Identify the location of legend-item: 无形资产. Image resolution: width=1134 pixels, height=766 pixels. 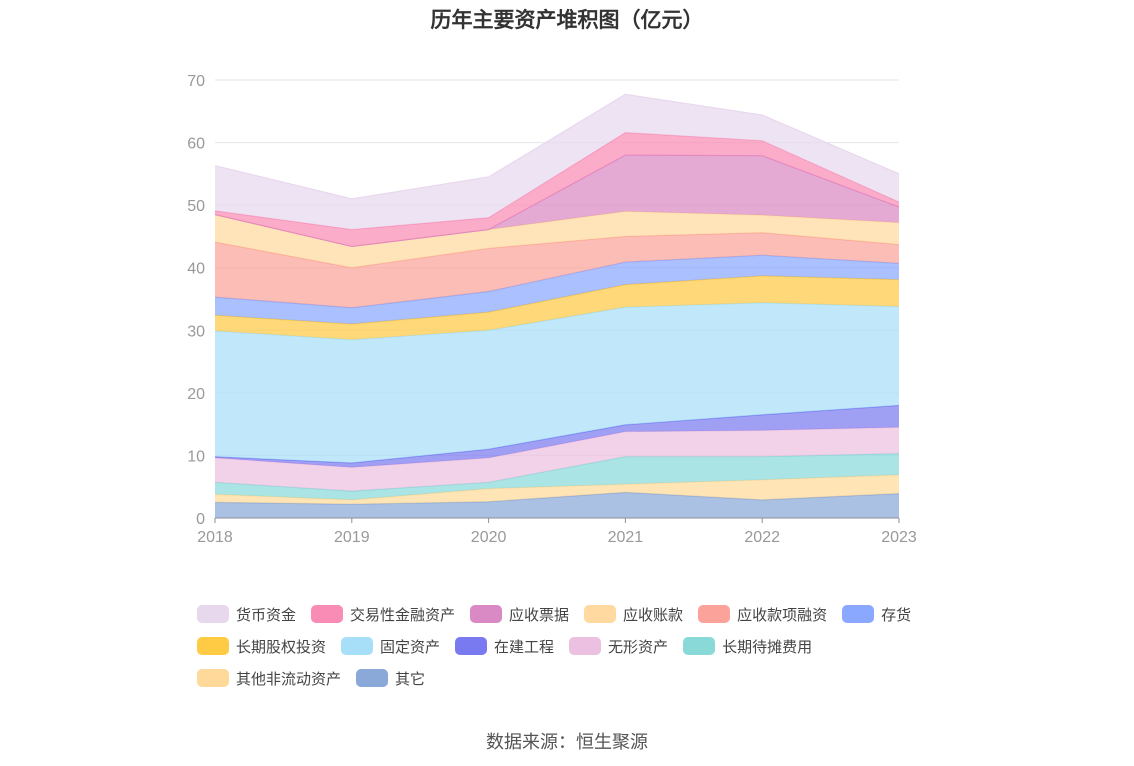
(618, 646).